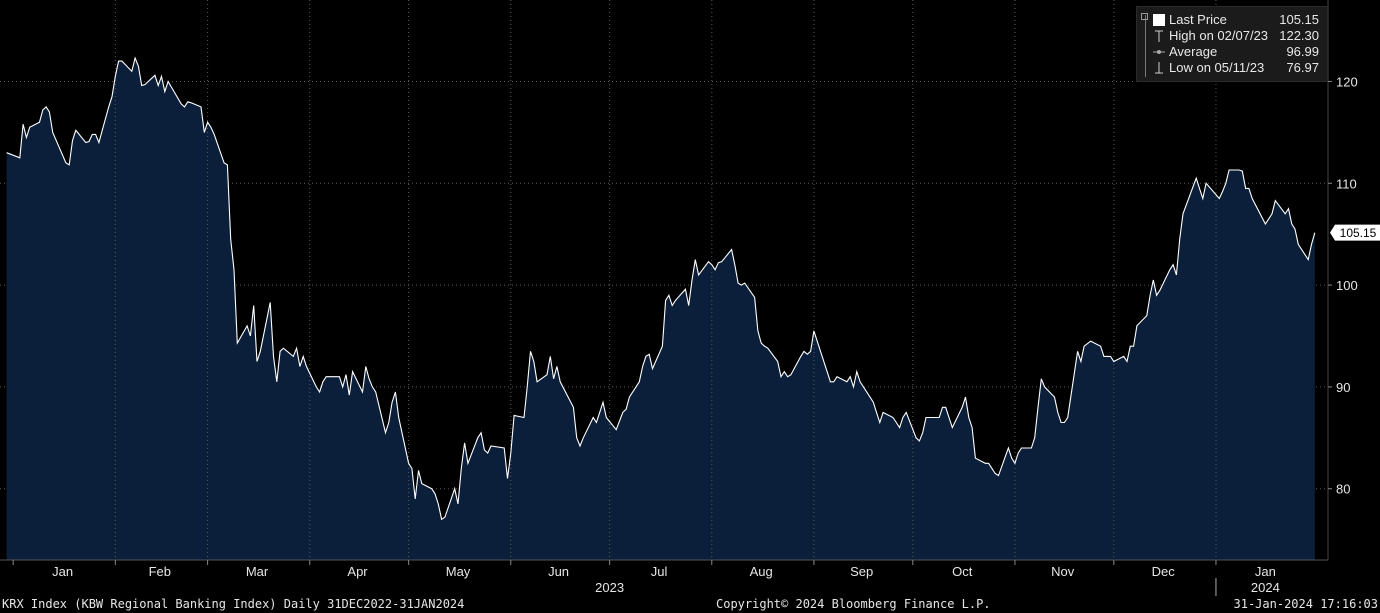 This screenshot has width=1380, height=613. What do you see at coordinates (761, 571) in the screenshot?
I see `x-tick-label: Aug` at bounding box center [761, 571].